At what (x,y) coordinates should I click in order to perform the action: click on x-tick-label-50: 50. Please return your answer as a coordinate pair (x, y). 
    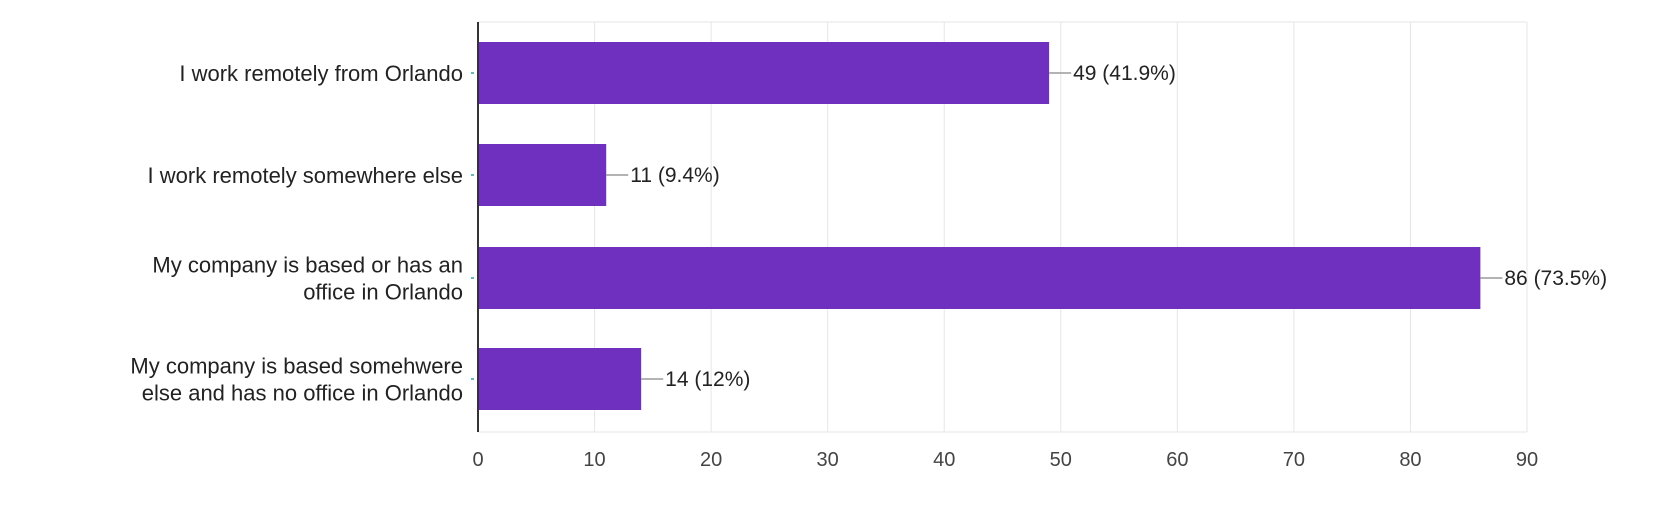
    Looking at the image, I should click on (1061, 460).